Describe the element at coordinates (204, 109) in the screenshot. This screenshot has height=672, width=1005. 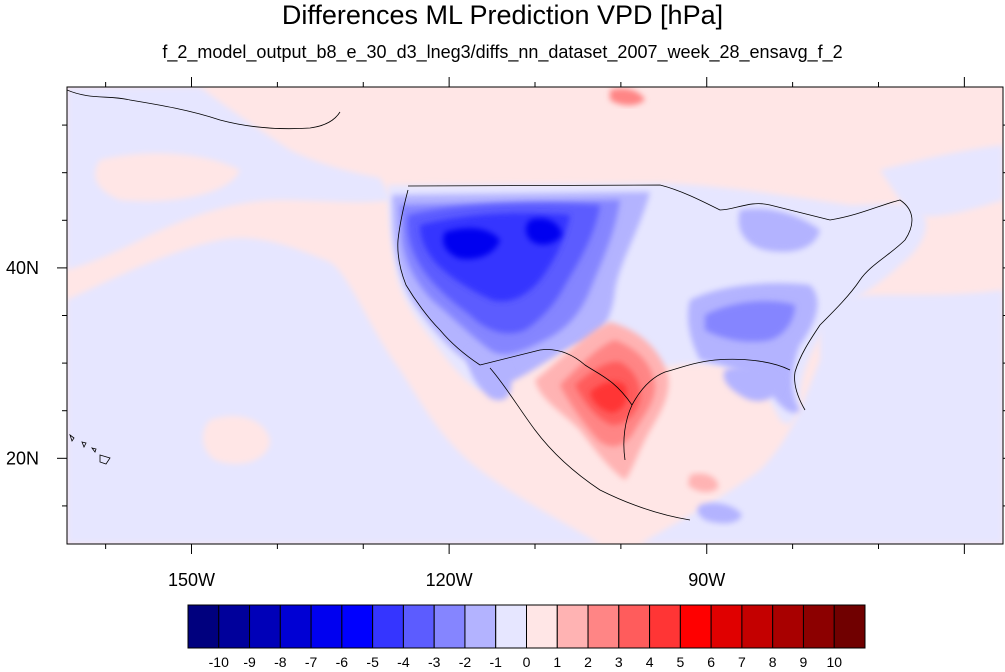
I see `alaska-coastline` at that location.